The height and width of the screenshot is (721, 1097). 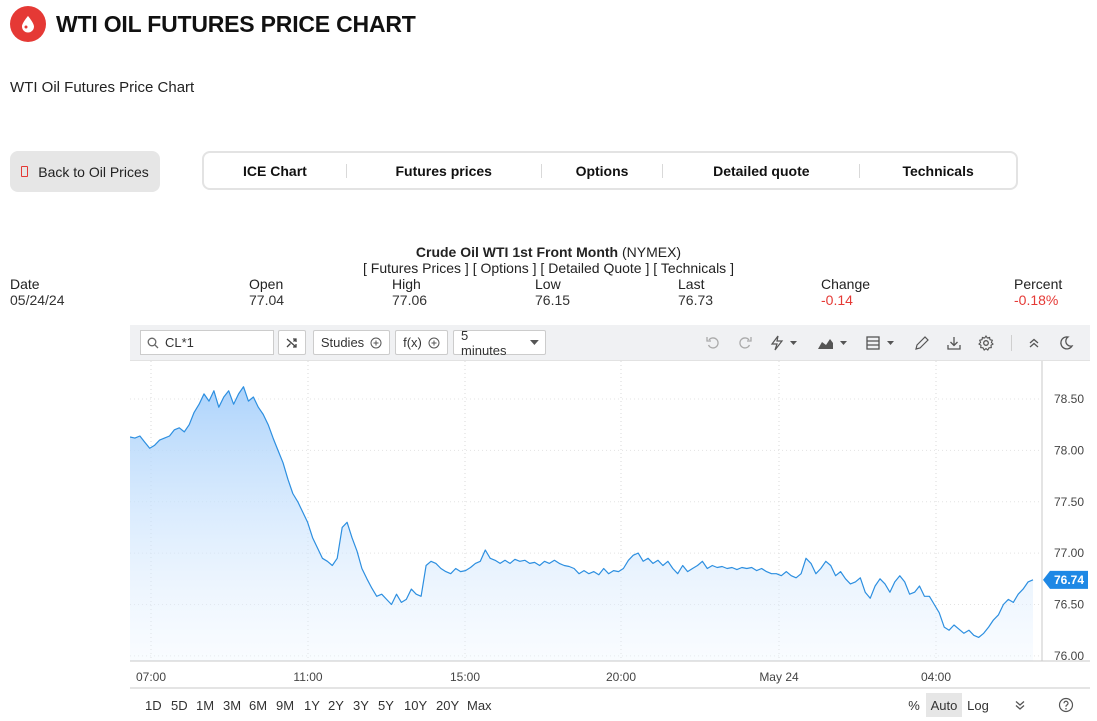 I want to click on back-to-oil-prices-button: Back to Oil Prices, so click(x=85, y=171).